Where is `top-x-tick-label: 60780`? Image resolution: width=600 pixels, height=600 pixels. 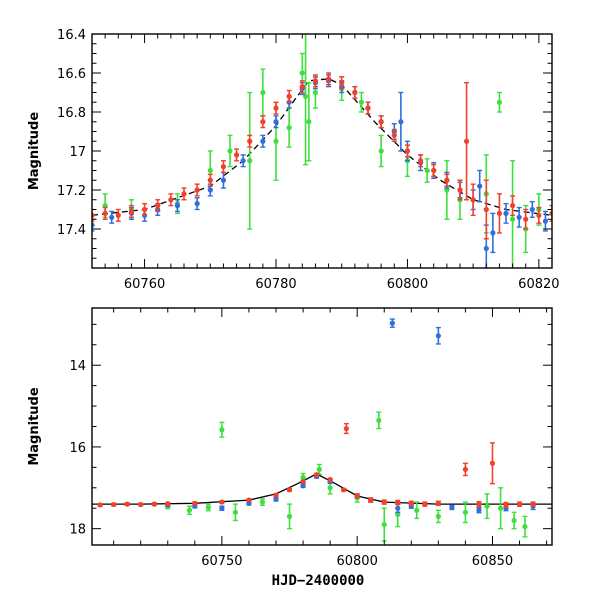
top-x-tick-label: 60780 is located at coordinates (275, 284).